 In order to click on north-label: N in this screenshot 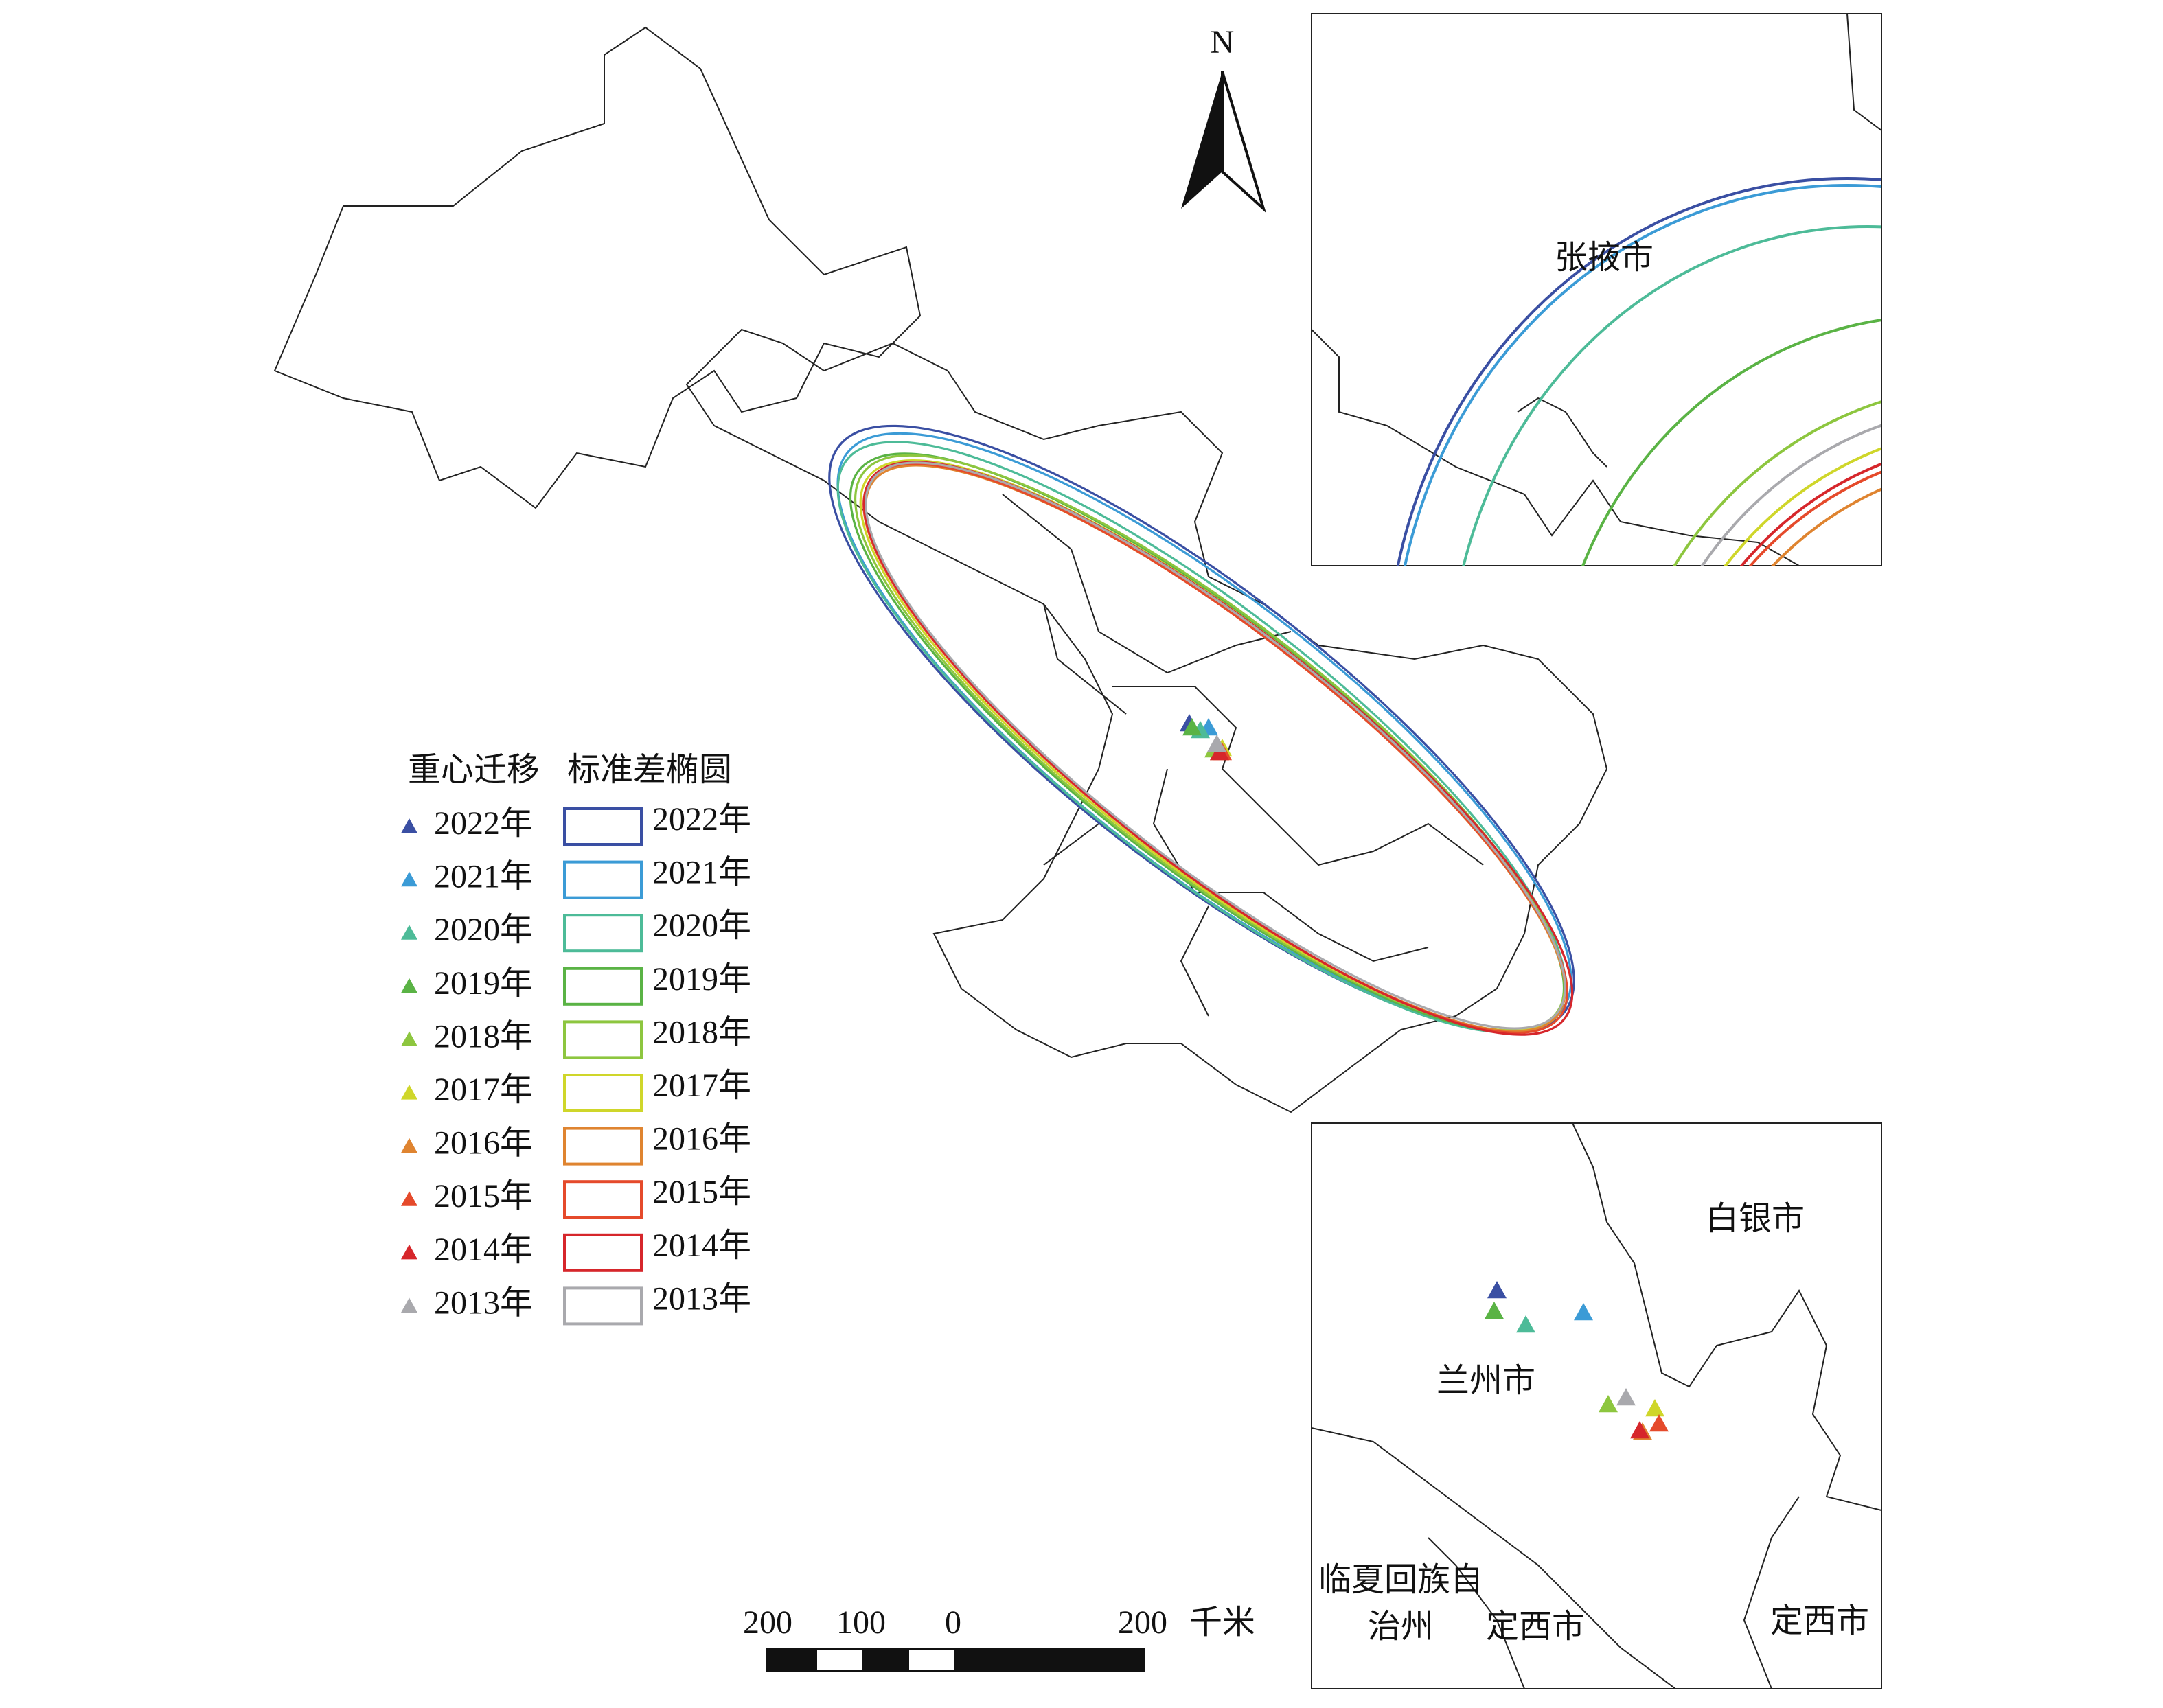, I will do `click(1223, 42)`.